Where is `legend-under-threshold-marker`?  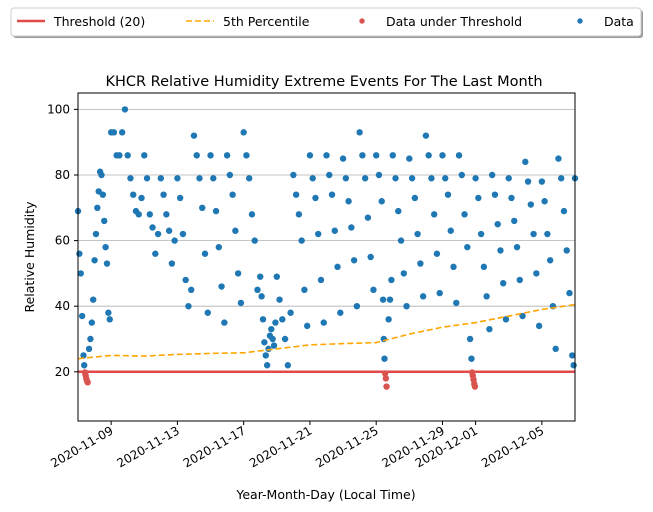
legend-under-threshold-marker is located at coordinates (362, 21).